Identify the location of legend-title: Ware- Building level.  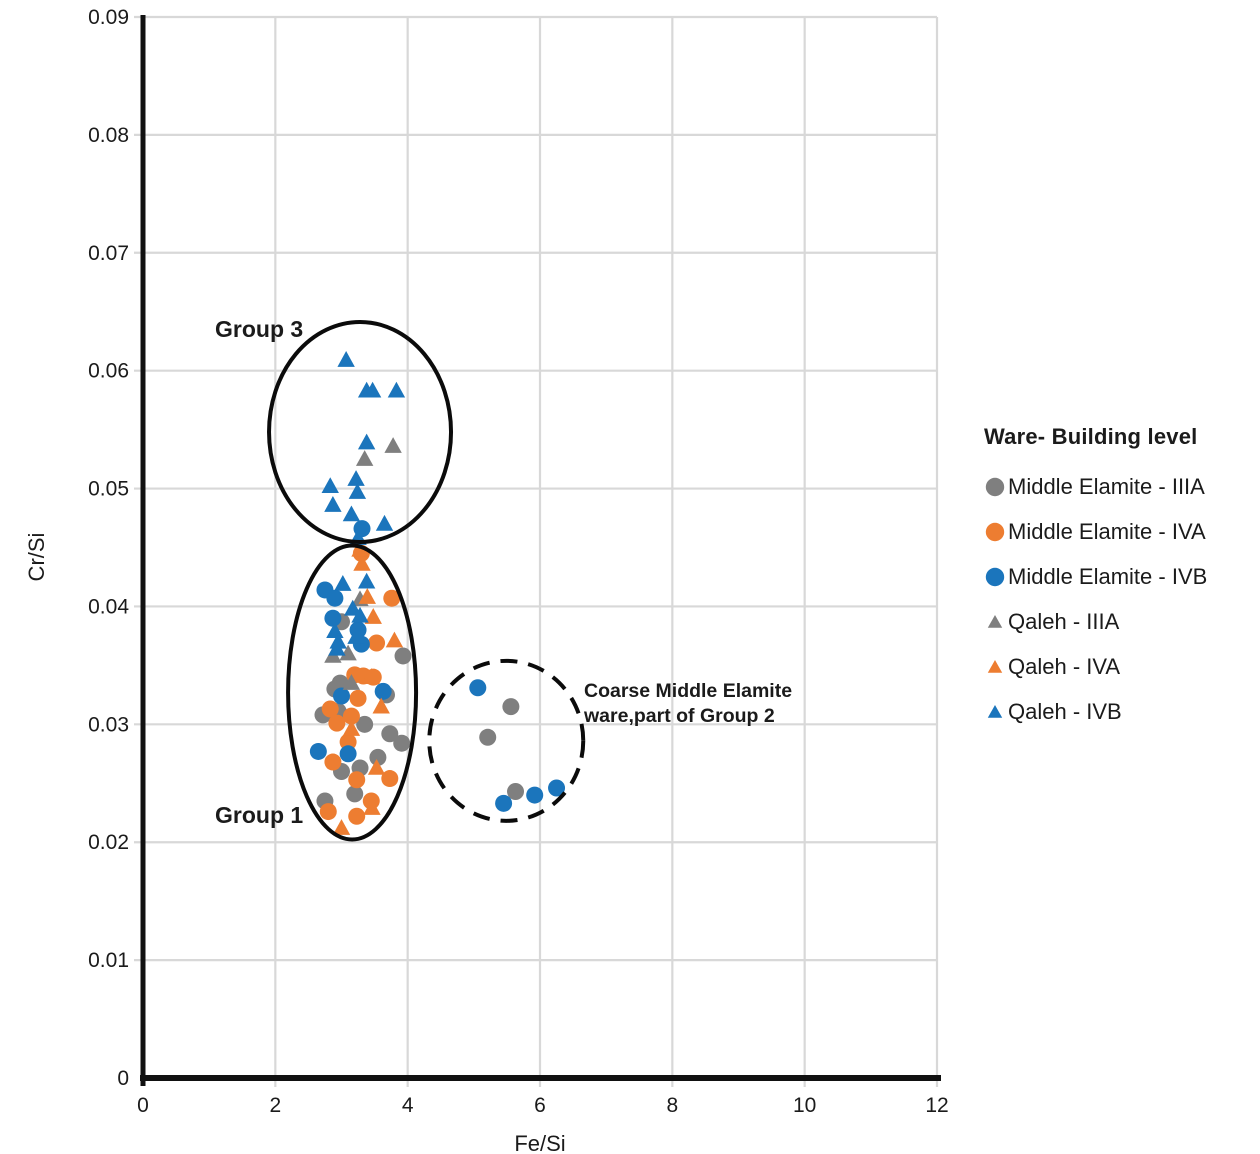
(1091, 436).